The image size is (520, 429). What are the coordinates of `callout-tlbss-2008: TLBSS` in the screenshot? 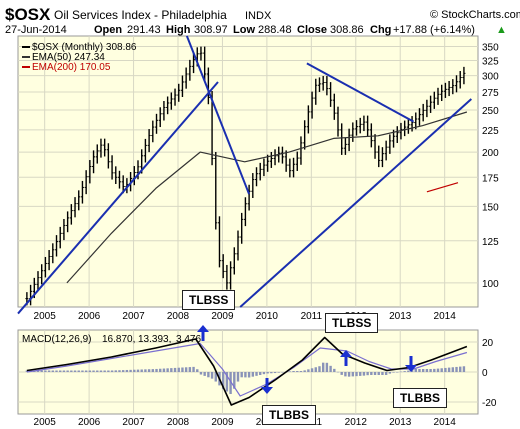 It's located at (209, 300).